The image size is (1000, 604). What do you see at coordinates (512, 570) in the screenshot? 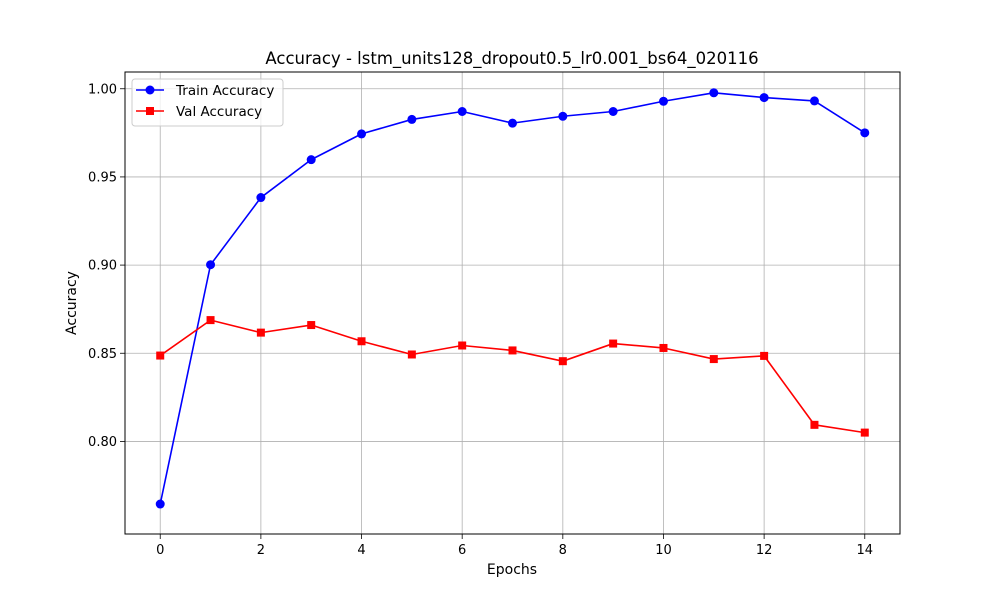
I see `x-axis-label: Epochs` at bounding box center [512, 570].